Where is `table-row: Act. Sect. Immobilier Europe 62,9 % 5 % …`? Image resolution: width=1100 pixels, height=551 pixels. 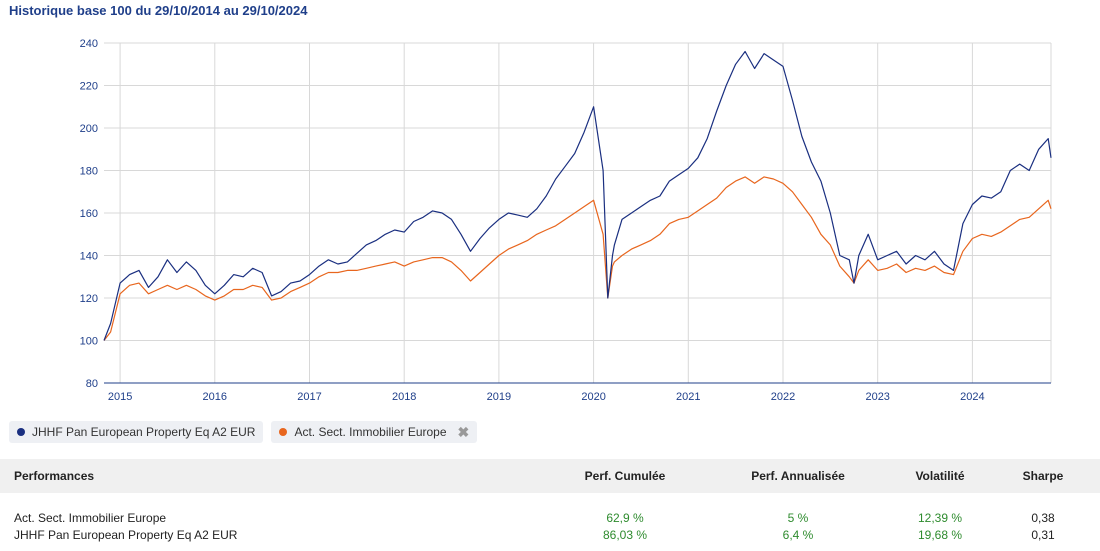
table-row: Act. Sect. Immobilier Europe 62,9 % 5 % … is located at coordinates (550, 519).